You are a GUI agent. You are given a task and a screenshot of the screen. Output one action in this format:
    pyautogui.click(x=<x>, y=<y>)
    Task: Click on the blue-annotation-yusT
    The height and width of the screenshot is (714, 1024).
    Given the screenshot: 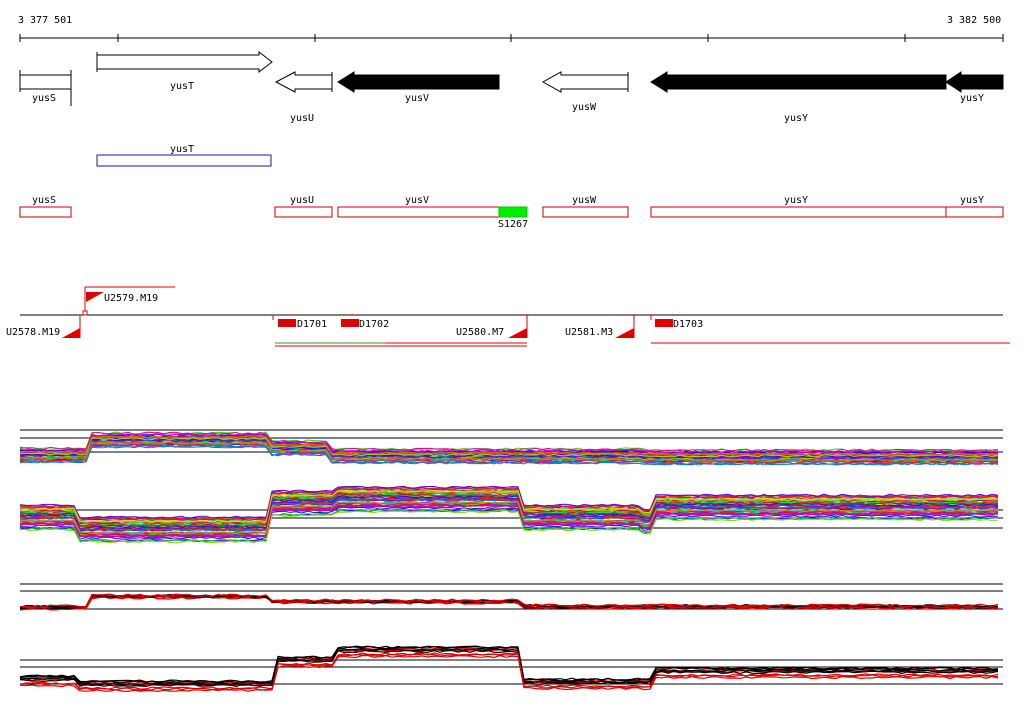 What is the action you would take?
    pyautogui.click(x=184, y=160)
    